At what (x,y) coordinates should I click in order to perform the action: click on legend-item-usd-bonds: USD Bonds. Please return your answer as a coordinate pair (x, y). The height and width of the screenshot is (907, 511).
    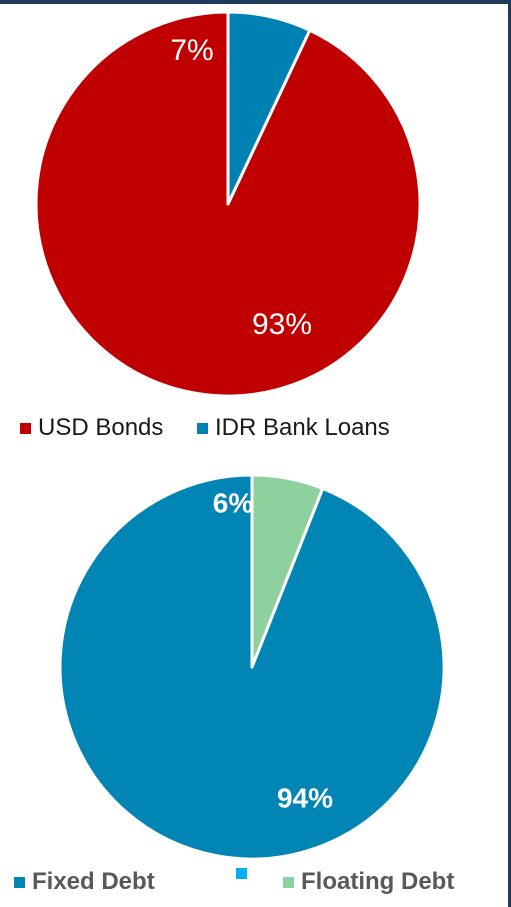
    Looking at the image, I should click on (91, 428).